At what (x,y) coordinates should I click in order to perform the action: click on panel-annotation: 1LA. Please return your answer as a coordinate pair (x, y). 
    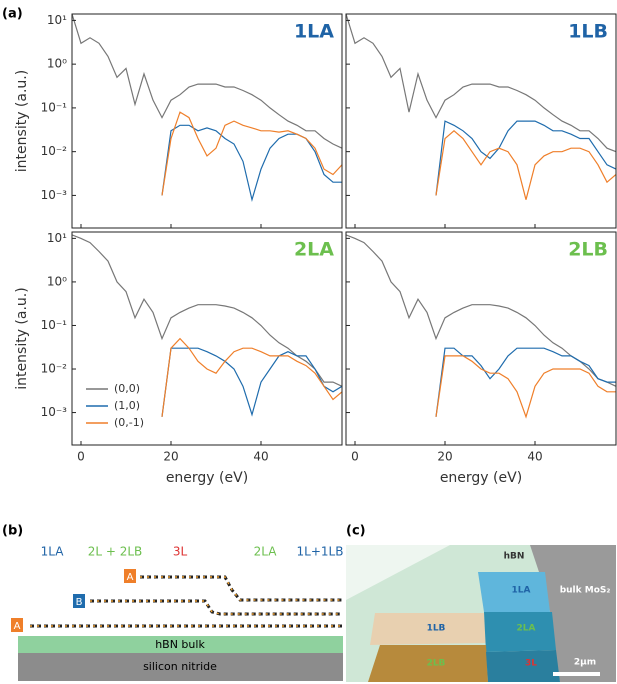
    Looking at the image, I should click on (314, 32).